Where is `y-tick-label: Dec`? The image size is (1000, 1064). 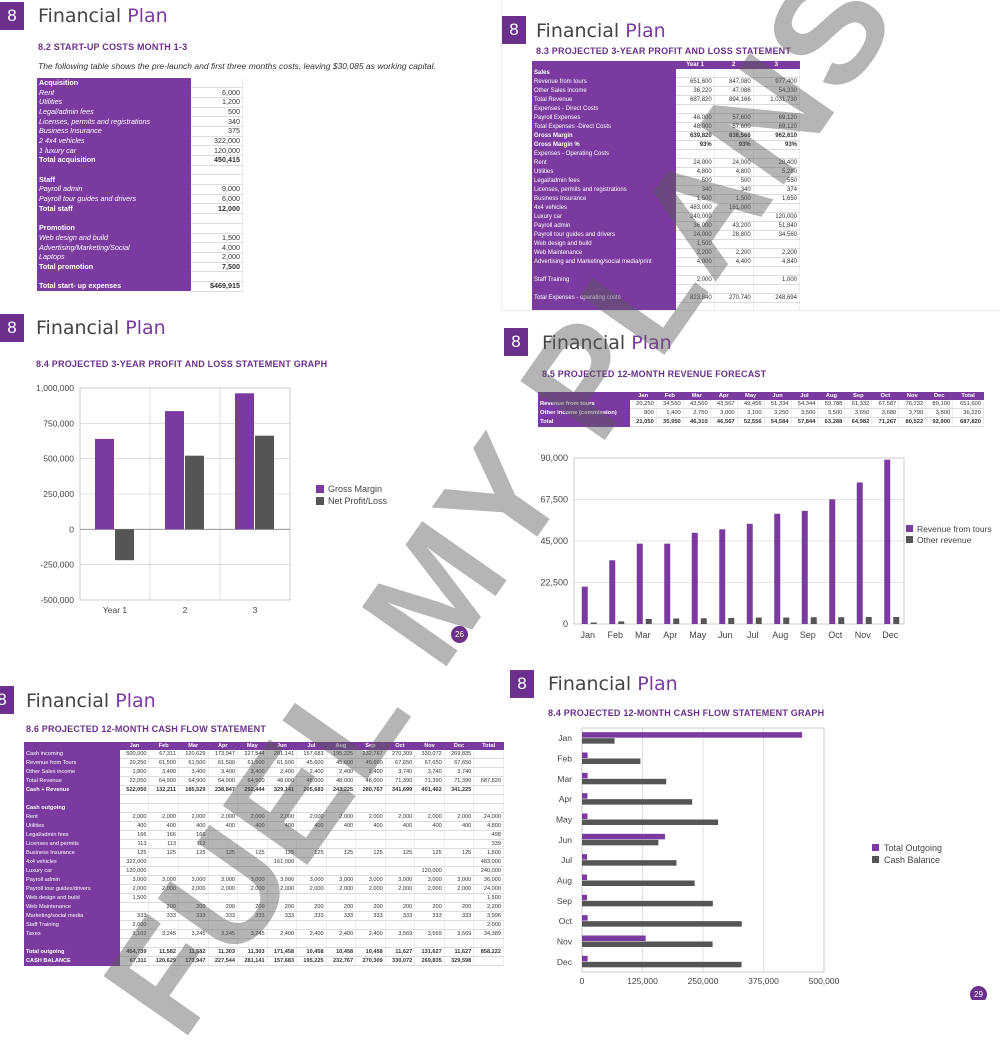
y-tick-label: Dec is located at coordinates (565, 962).